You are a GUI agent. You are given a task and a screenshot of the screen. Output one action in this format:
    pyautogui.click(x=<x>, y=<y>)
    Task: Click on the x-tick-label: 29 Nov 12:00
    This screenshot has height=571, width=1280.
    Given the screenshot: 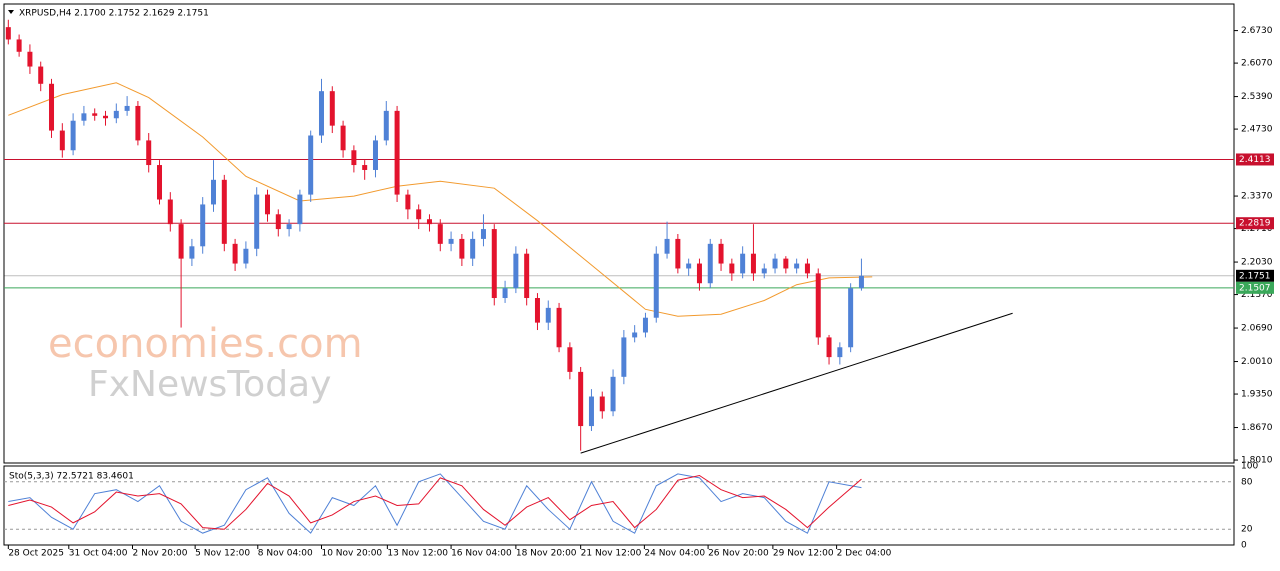 What is the action you would take?
    pyautogui.click(x=803, y=554)
    